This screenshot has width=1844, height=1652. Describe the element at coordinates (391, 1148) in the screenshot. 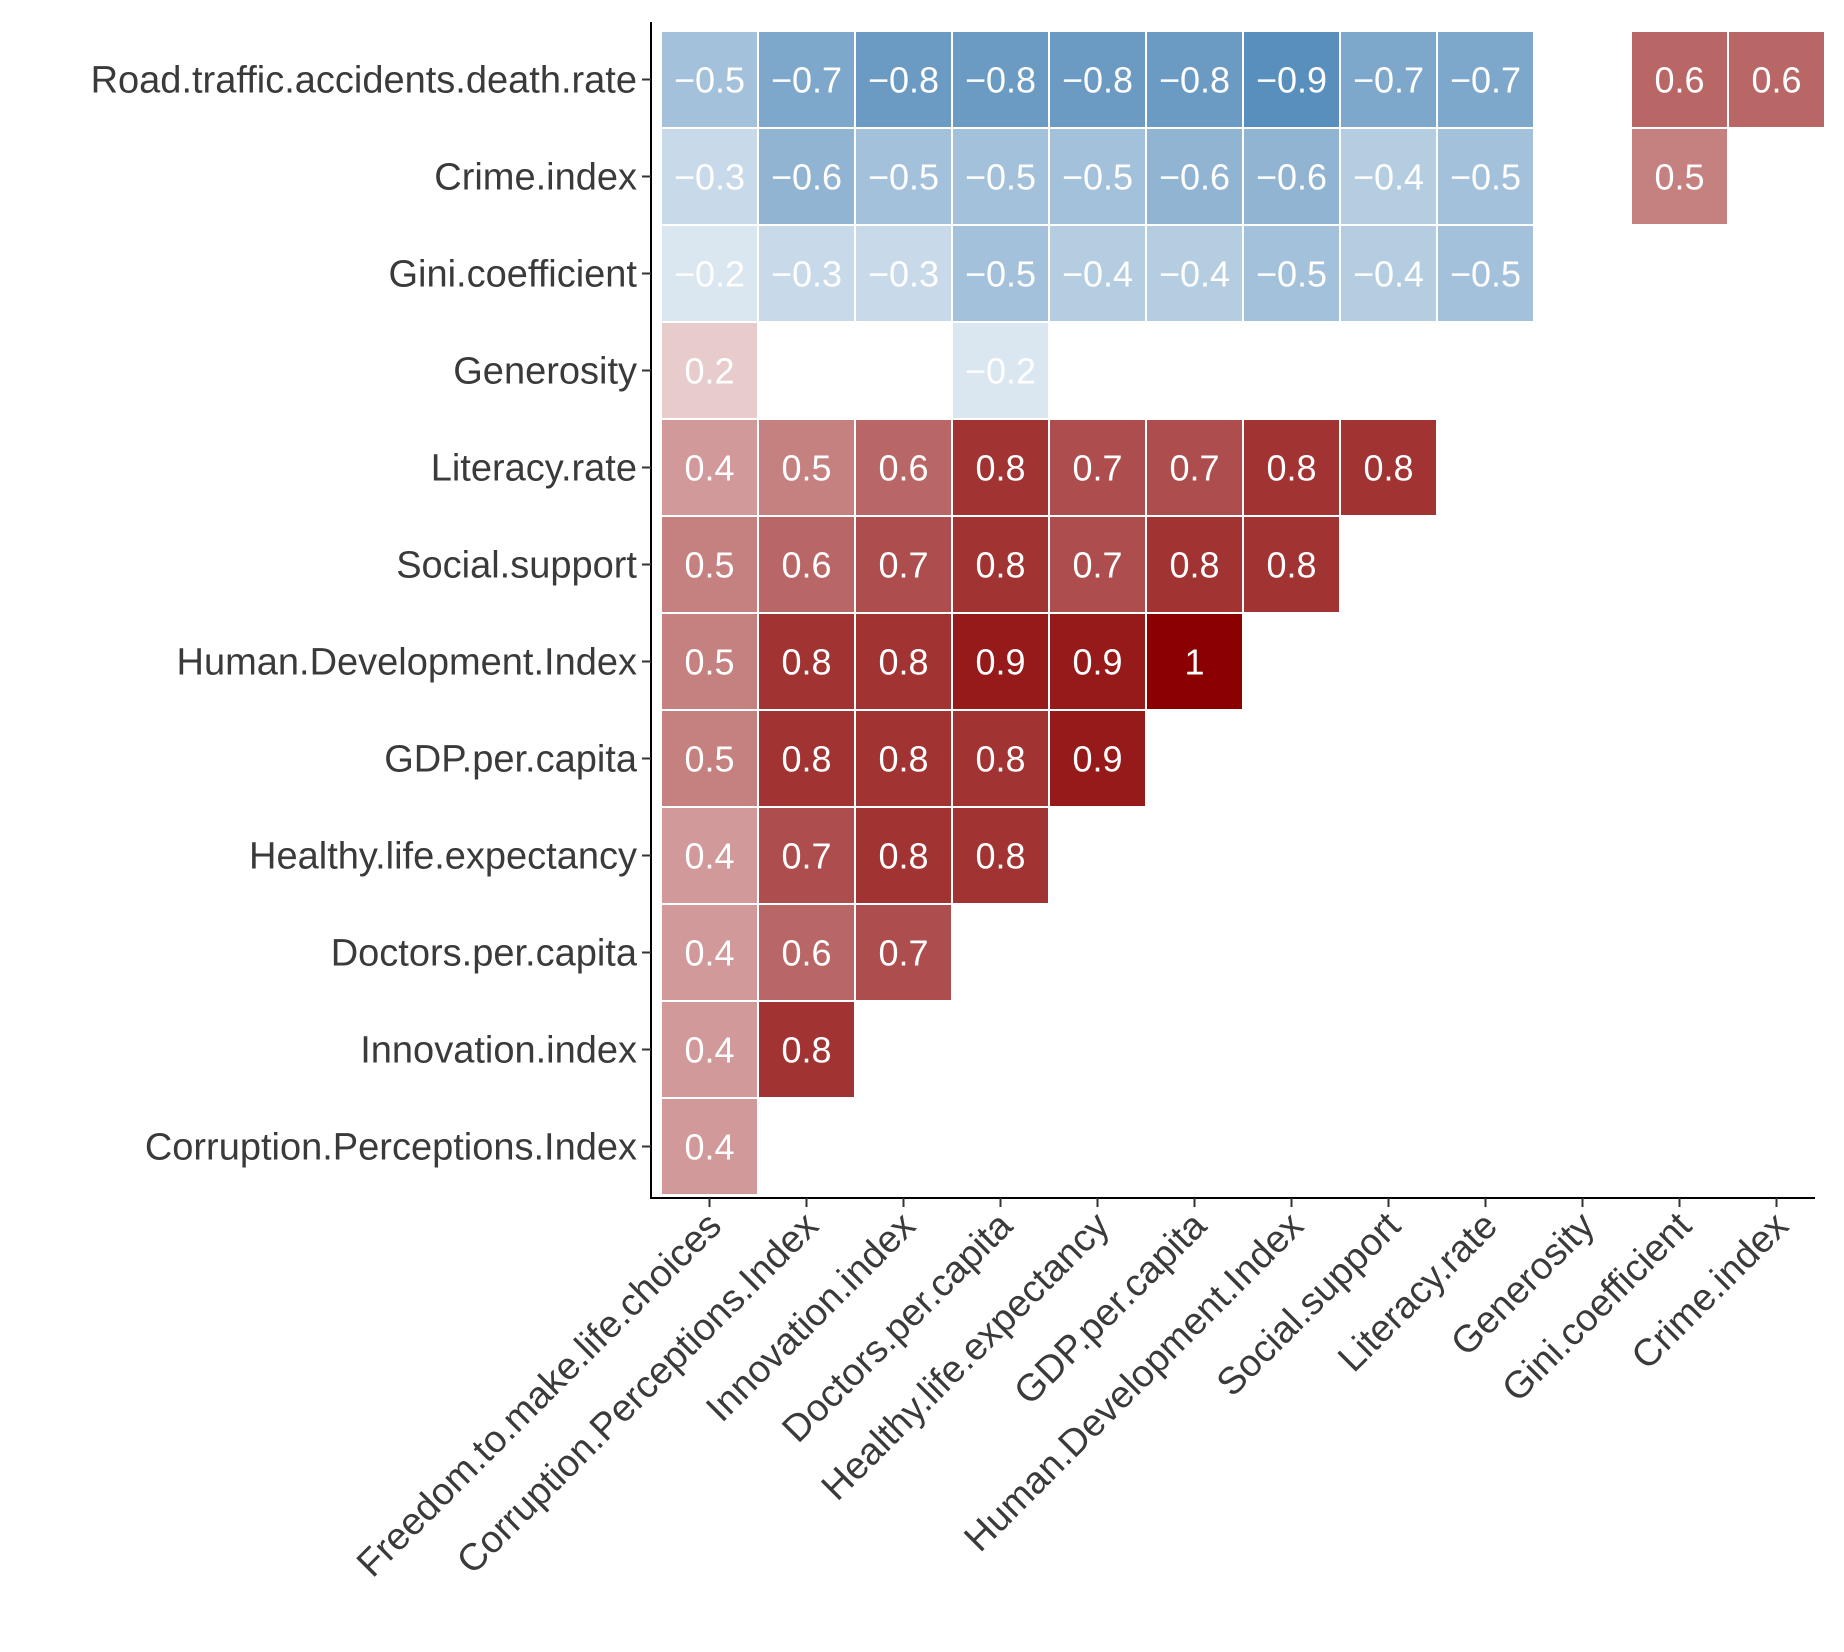

I see `y-tick-label: Corruption.Perceptions.Index` at that location.